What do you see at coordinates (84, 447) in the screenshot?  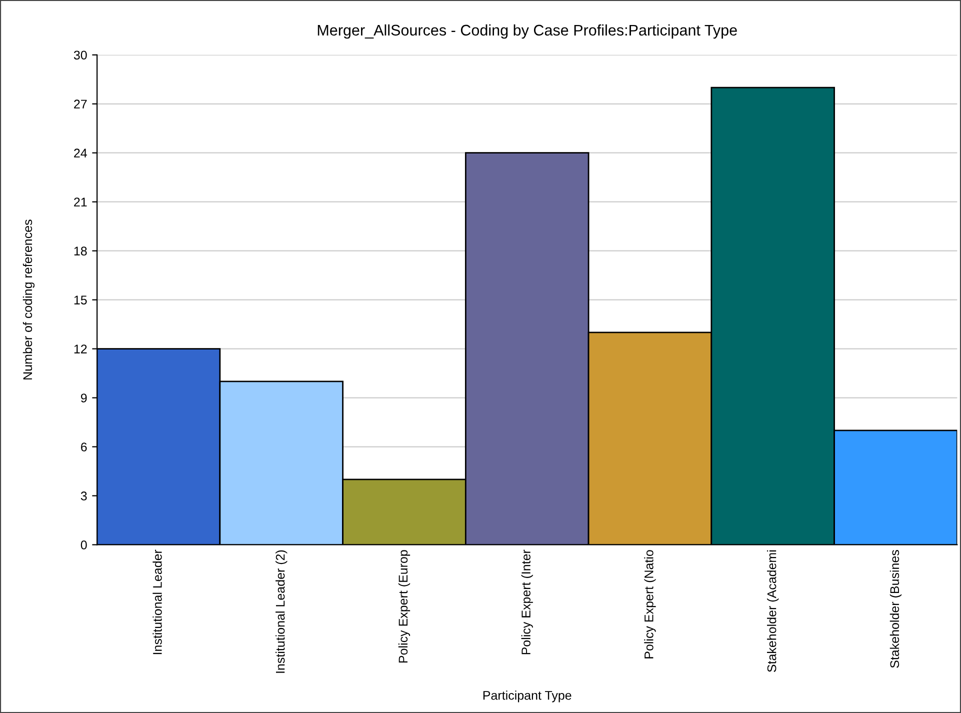 I see `y-tick-label: 6` at bounding box center [84, 447].